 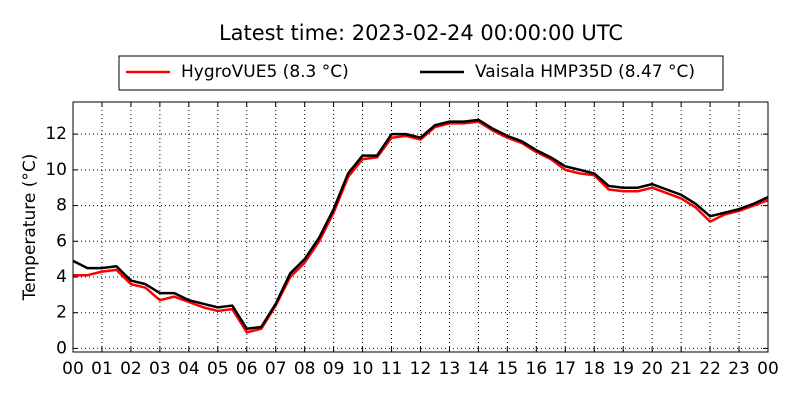 I want to click on x-tick-label: 07, so click(x=276, y=369).